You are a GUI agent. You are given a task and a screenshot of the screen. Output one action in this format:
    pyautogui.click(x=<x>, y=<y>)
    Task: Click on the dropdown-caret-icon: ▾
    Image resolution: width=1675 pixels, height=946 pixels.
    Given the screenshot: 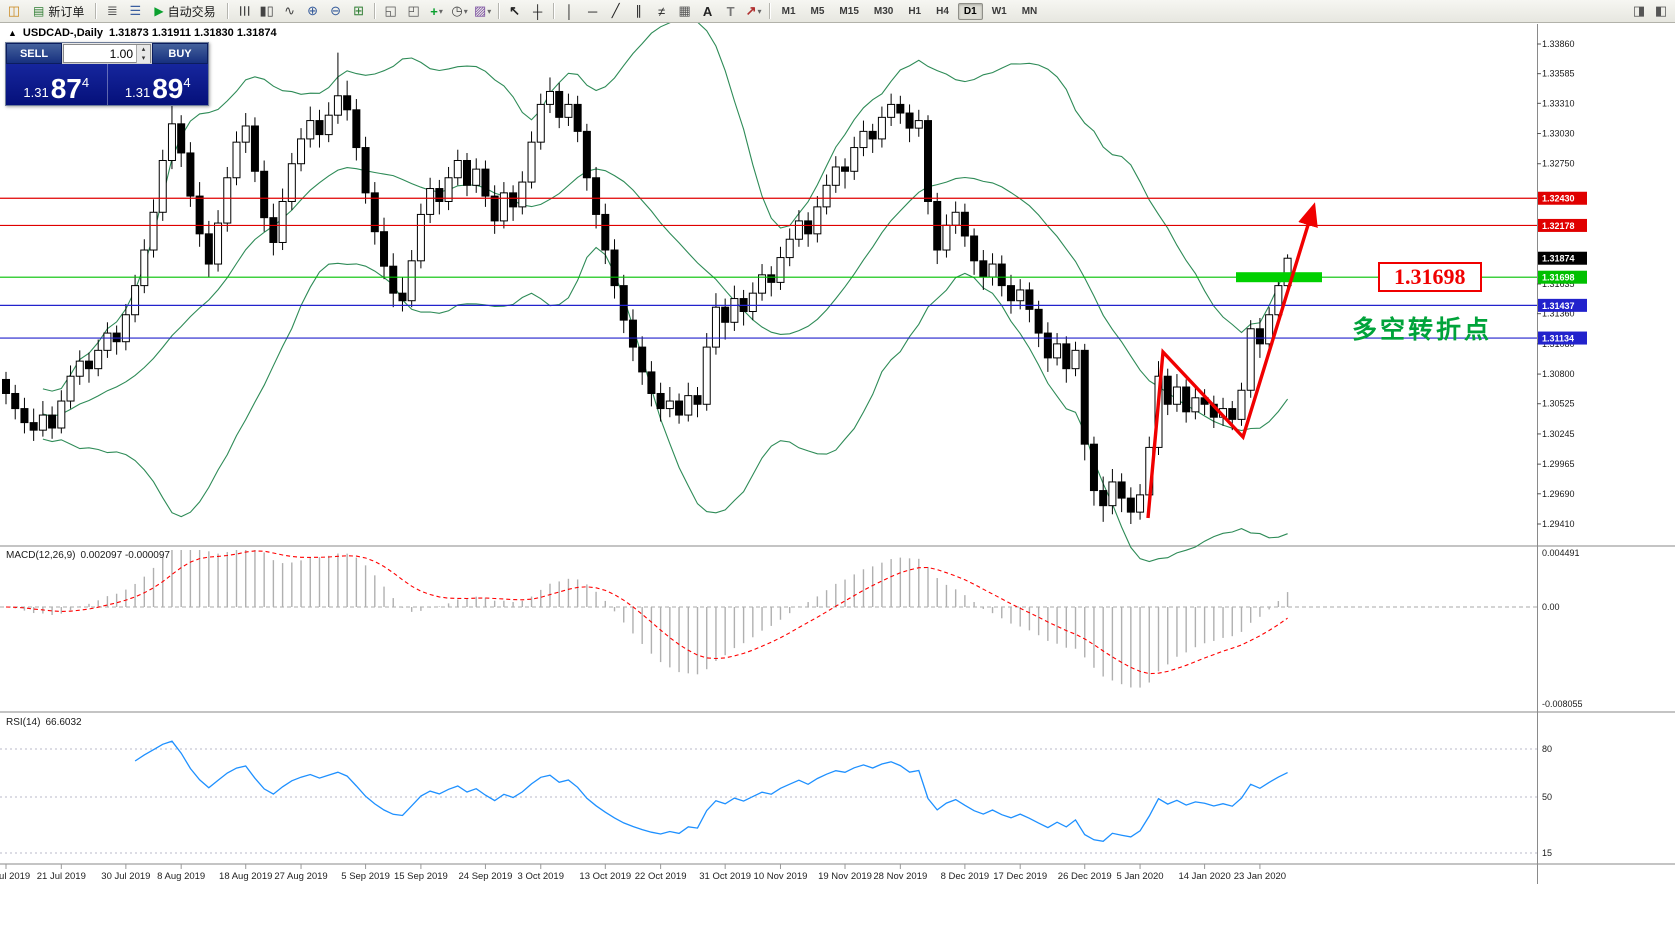 What is the action you would take?
    pyautogui.click(x=465, y=11)
    